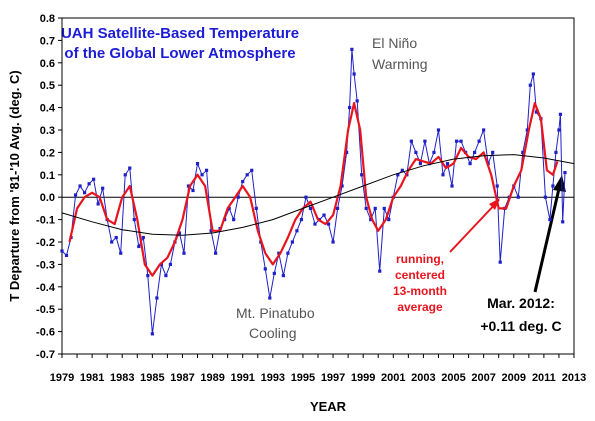 The image size is (595, 421). What do you see at coordinates (45, 333) in the screenshot?
I see `y-tick-label: -0.6` at bounding box center [45, 333].